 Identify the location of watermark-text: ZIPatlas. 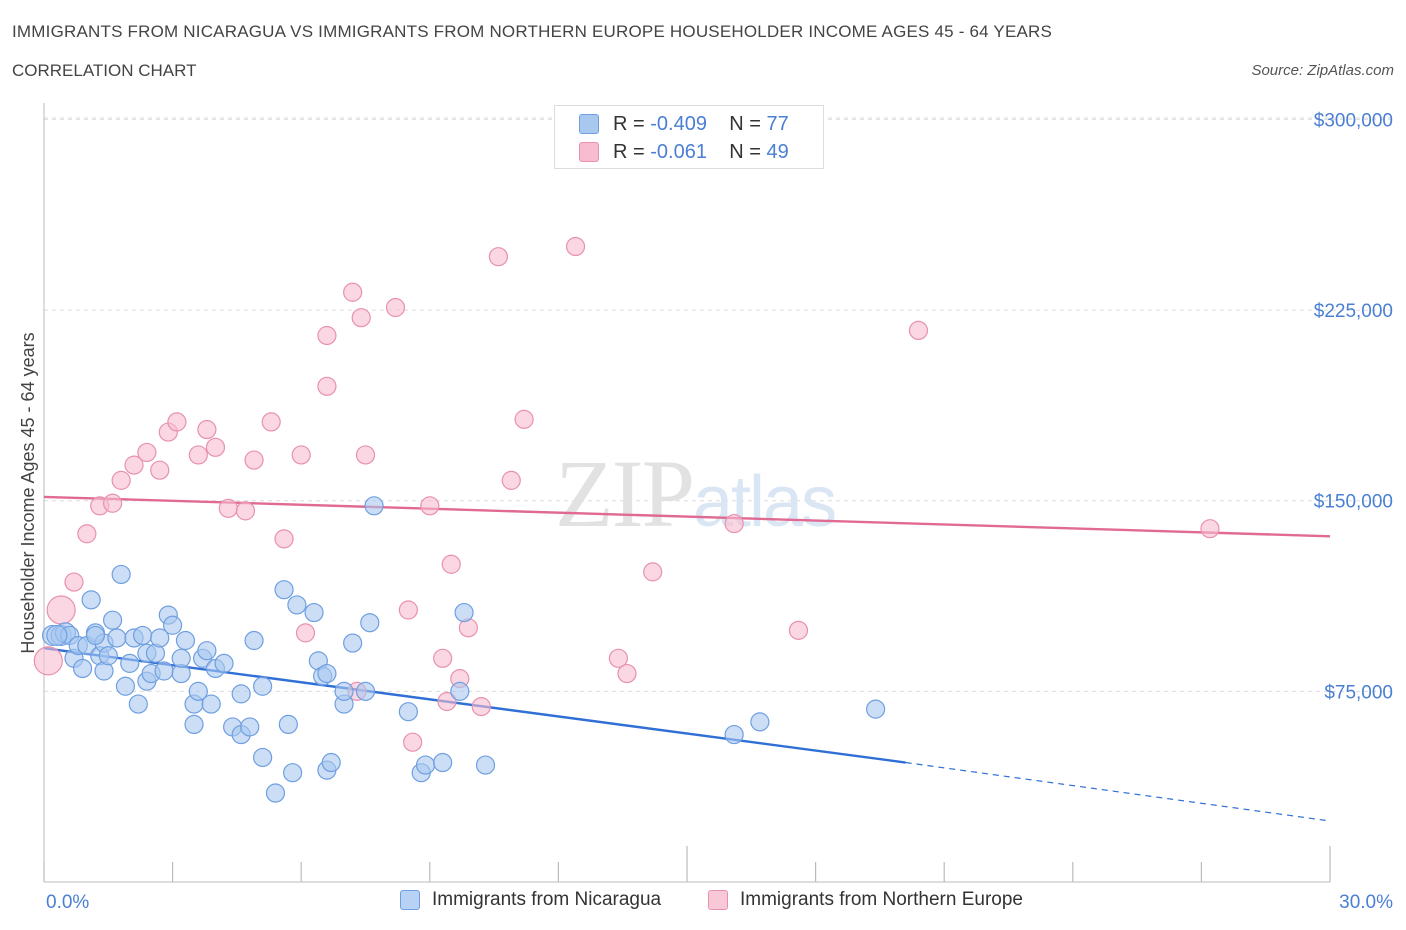
(695, 493).